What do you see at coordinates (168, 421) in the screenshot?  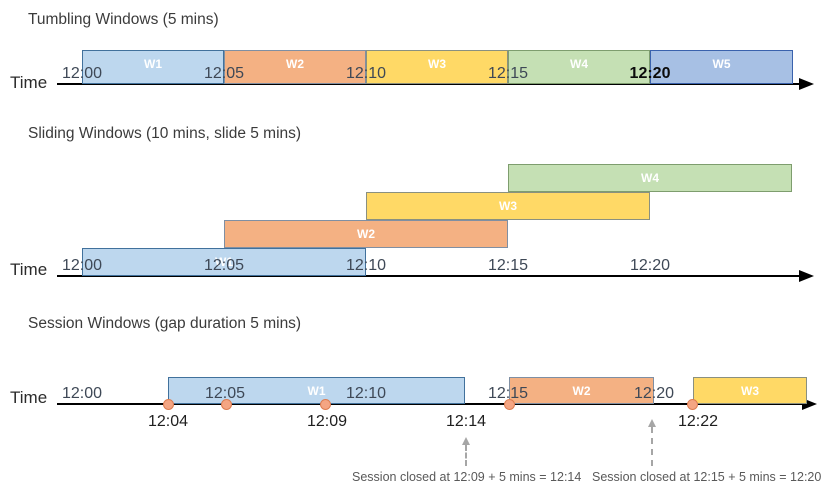 I see `session-event-time-label: 12:04` at bounding box center [168, 421].